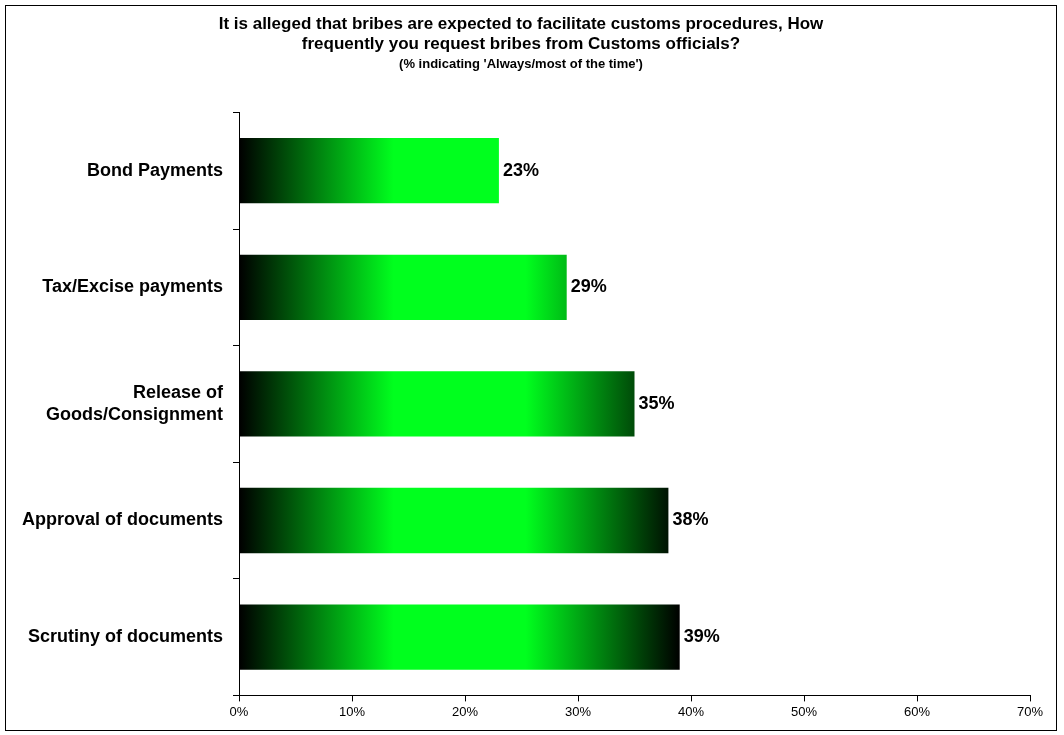 Image resolution: width=1064 pixels, height=735 pixels. Describe the element at coordinates (465, 711) in the screenshot. I see `x-tick-label: 20%` at that location.